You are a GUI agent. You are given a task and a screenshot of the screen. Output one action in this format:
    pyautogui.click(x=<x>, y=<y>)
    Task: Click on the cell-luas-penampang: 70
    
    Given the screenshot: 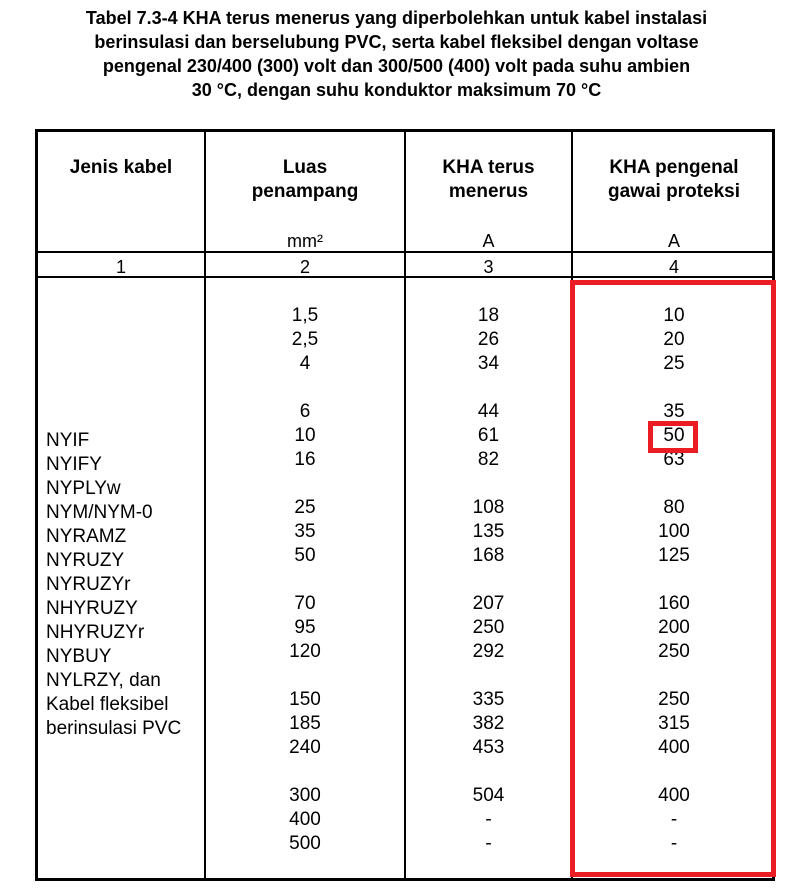 What is the action you would take?
    pyautogui.click(x=305, y=603)
    